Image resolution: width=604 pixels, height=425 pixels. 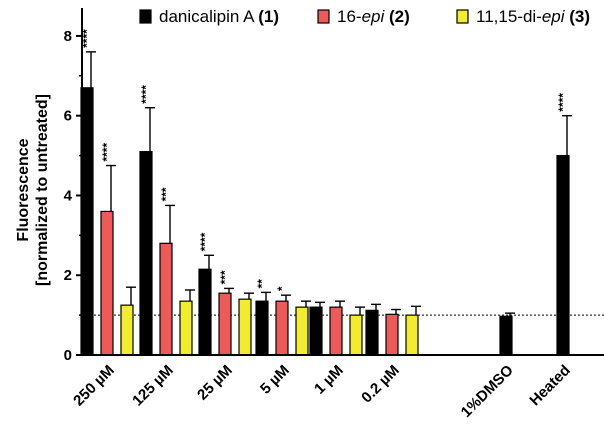 What do you see at coordinates (579, 16) in the screenshot?
I see `legend-compound-number: (3)` at bounding box center [579, 16].